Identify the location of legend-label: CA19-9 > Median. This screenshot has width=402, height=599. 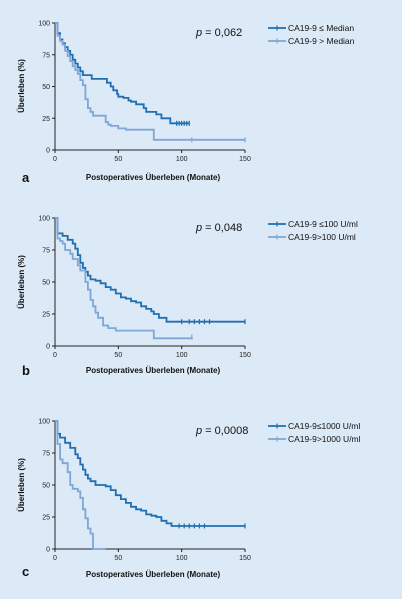
(321, 41).